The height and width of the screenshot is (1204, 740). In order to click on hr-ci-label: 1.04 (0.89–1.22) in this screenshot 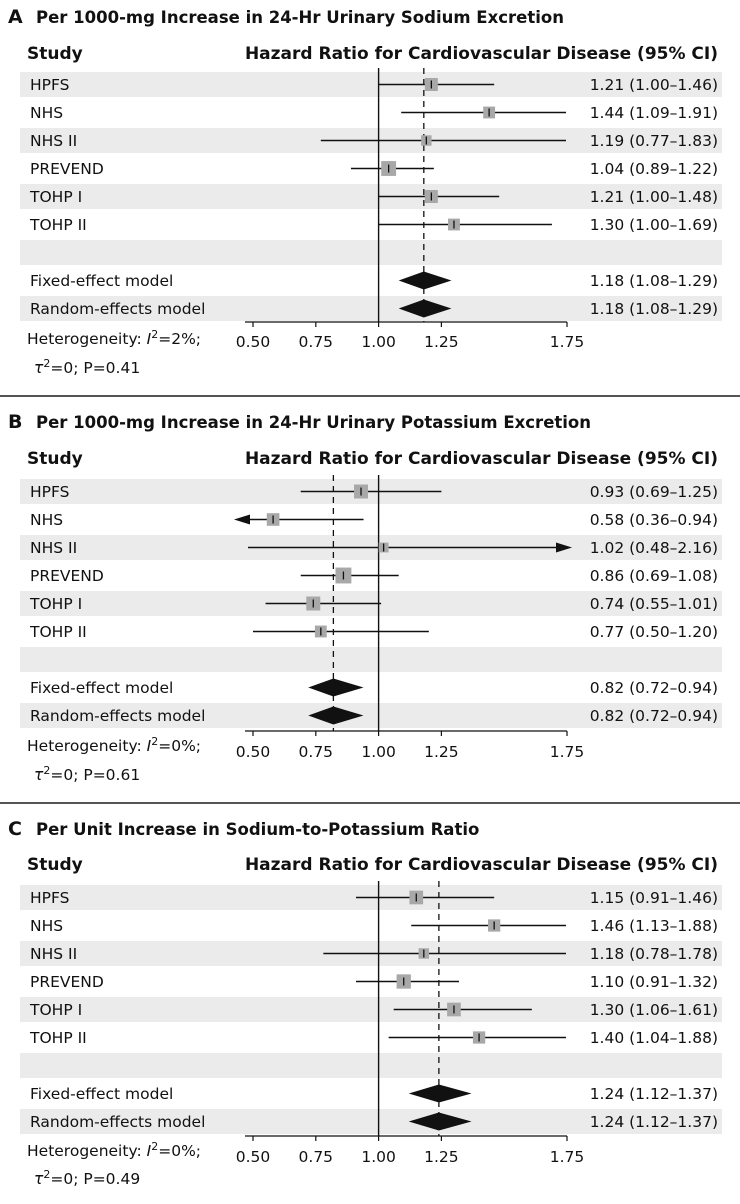, I will do `click(654, 169)`.